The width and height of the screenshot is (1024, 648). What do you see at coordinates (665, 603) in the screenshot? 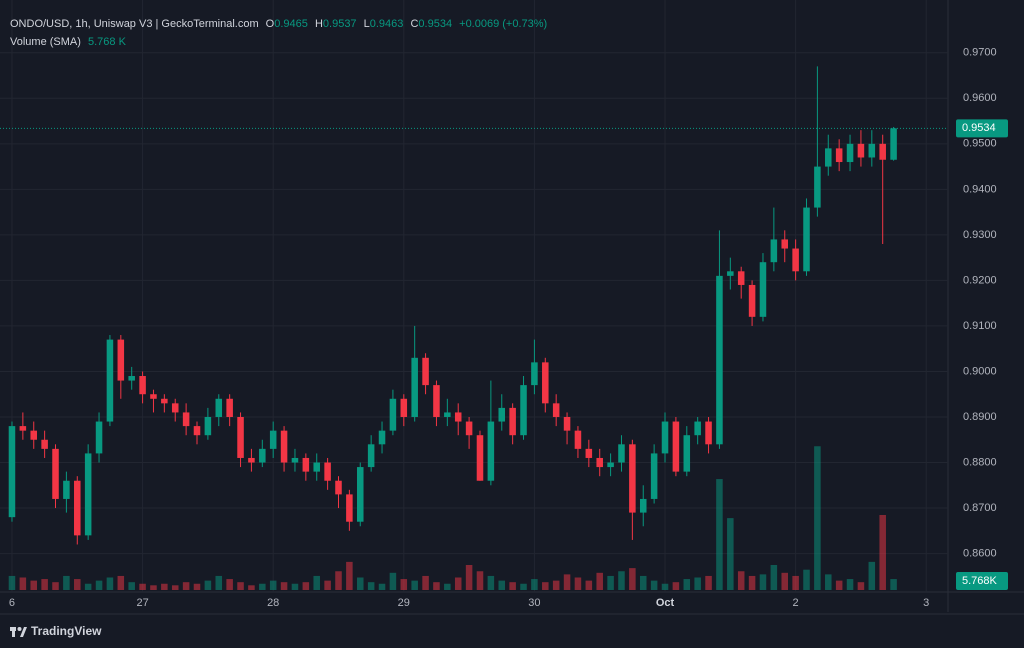
I see `x-tick-label: Oct` at bounding box center [665, 603].